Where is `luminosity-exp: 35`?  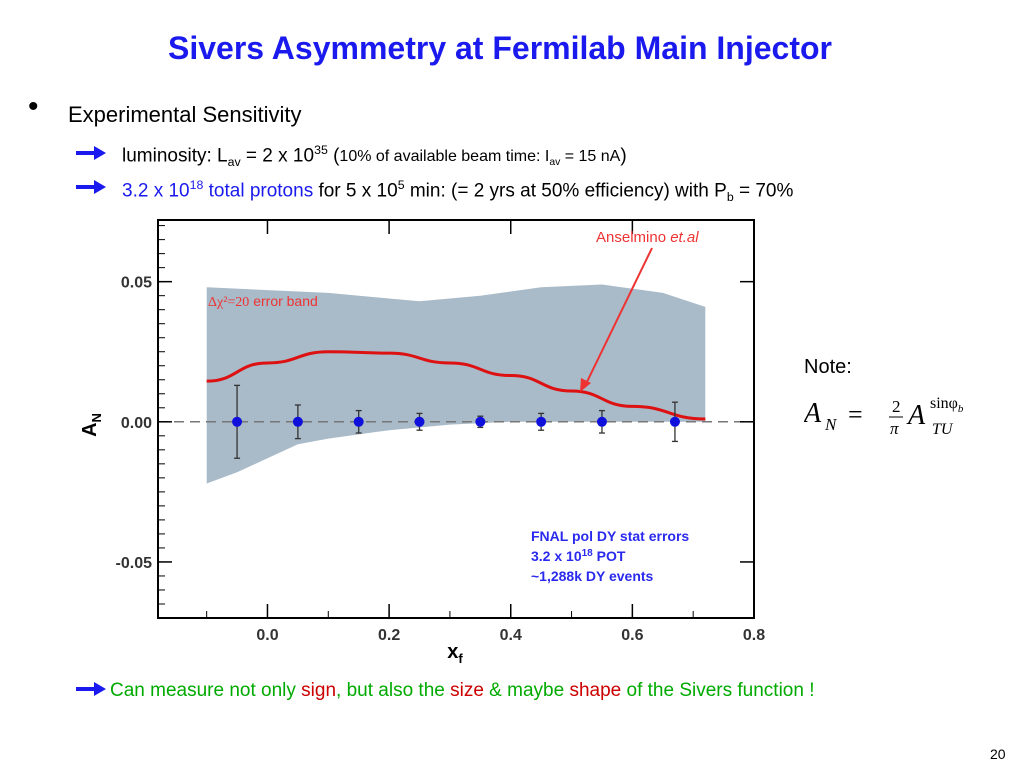
luminosity-exp: 35 is located at coordinates (321, 150).